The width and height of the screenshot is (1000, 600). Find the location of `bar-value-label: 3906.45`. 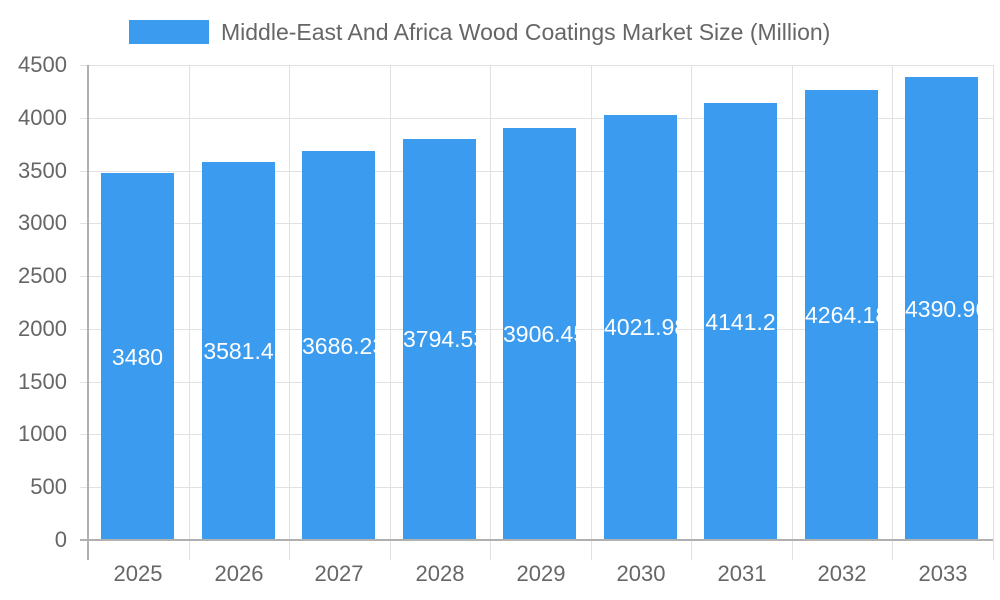

bar-value-label: 3906.45 is located at coordinates (539, 334).